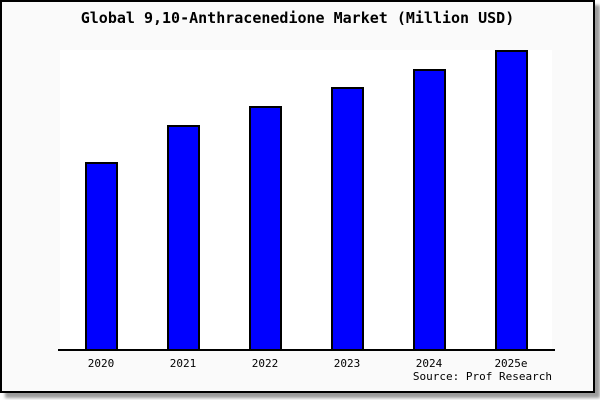 The width and height of the screenshot is (600, 400). I want to click on x-tick-label-2025e: 2025e, so click(511, 363).